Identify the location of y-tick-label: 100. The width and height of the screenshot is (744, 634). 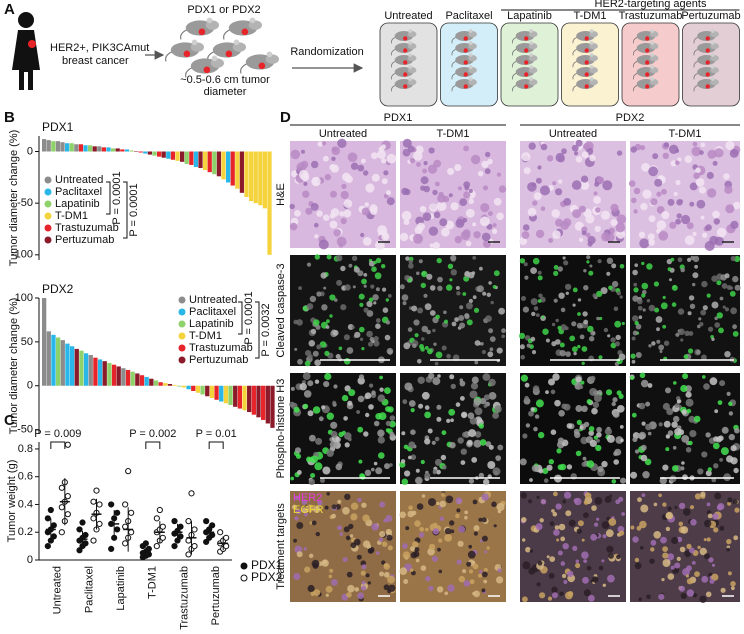
(24, 298).